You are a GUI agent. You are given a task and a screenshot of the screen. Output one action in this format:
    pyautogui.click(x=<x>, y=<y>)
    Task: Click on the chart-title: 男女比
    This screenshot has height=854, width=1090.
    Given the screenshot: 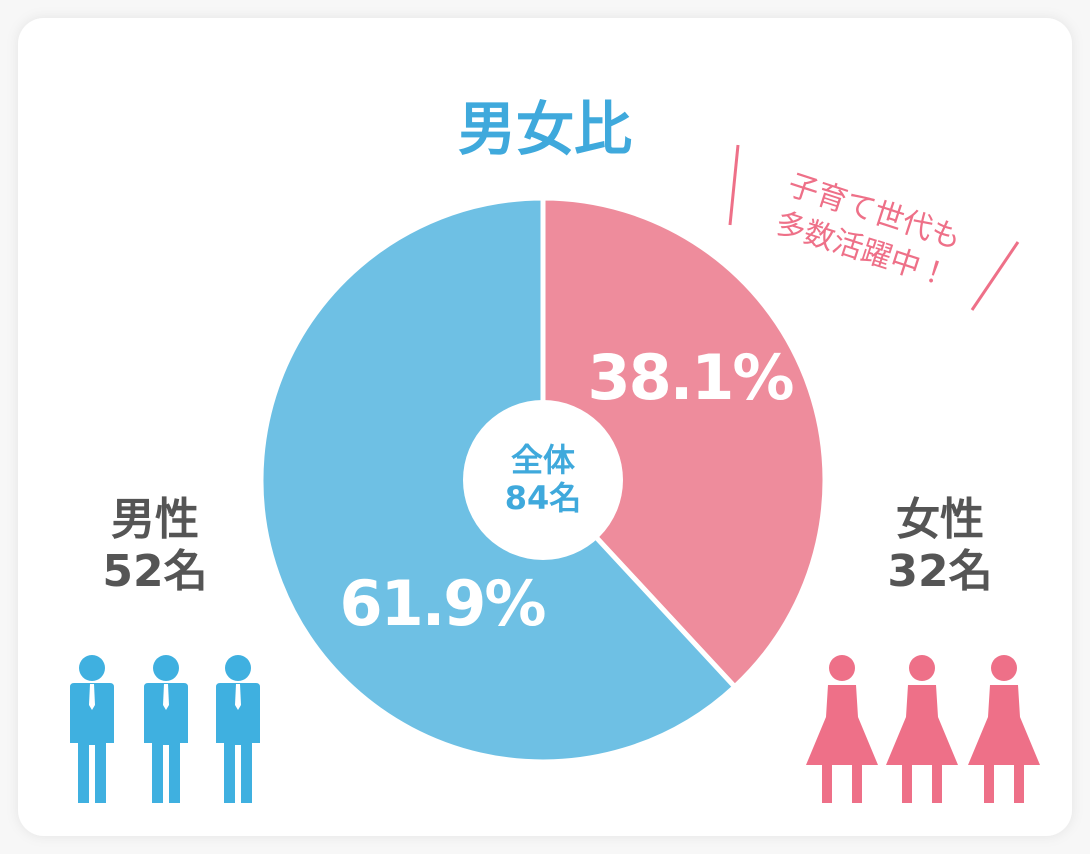 What is the action you would take?
    pyautogui.click(x=545, y=129)
    